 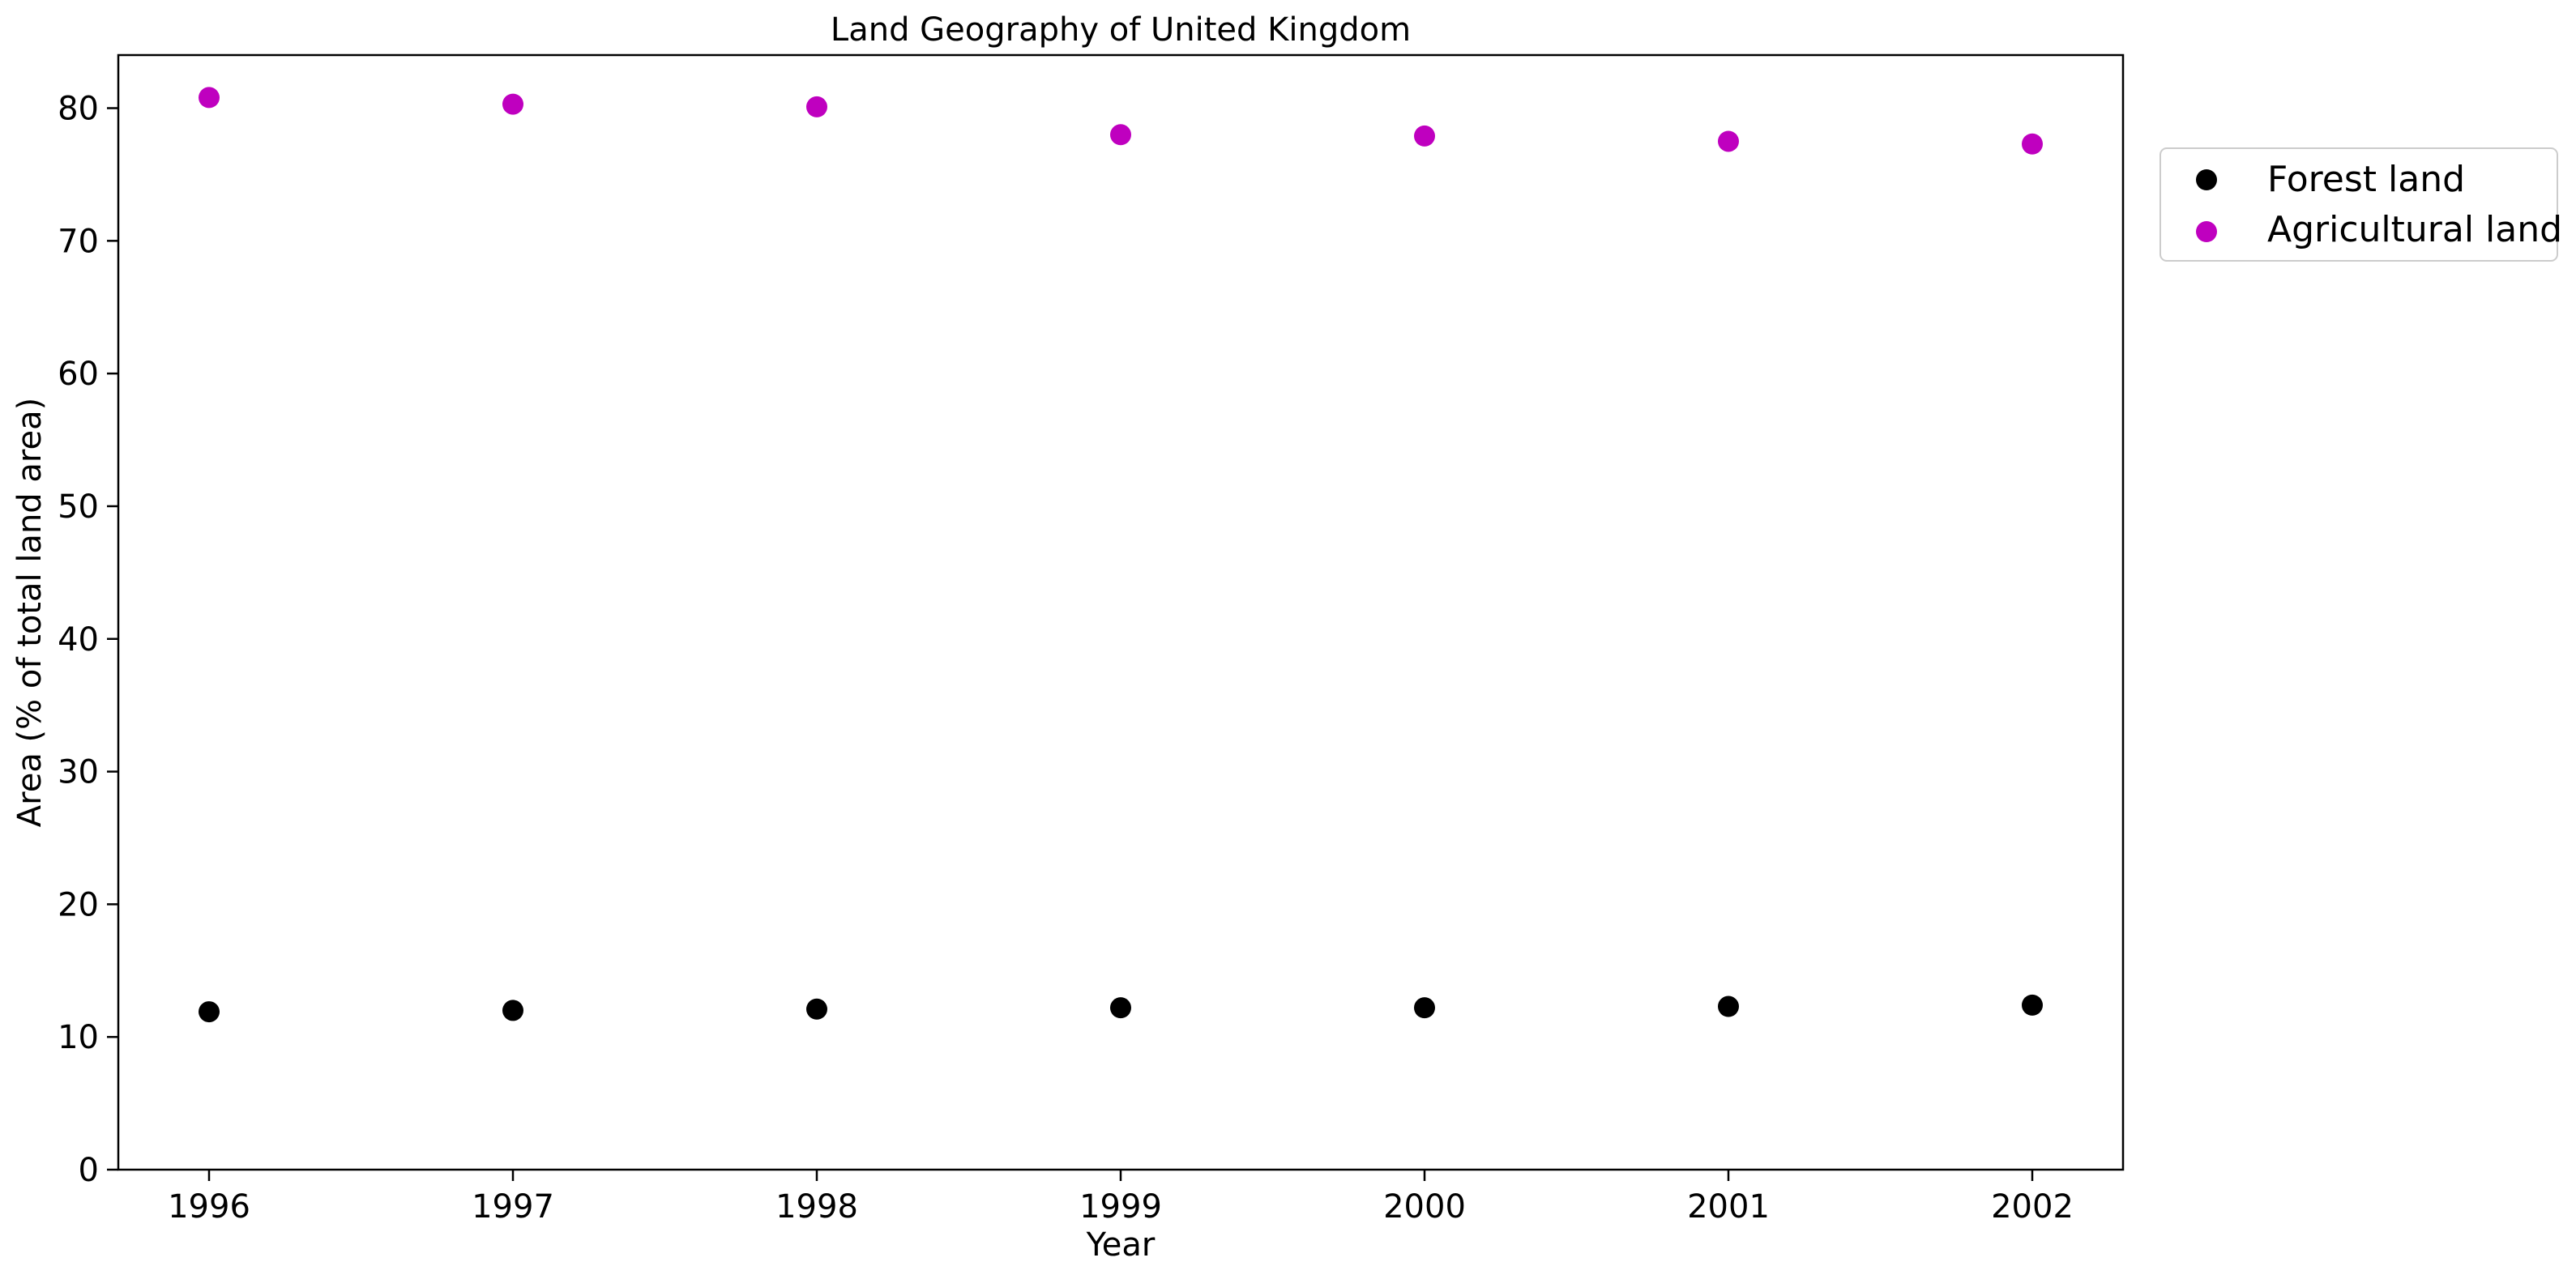 I want to click on legend-frame, so click(x=2358, y=204).